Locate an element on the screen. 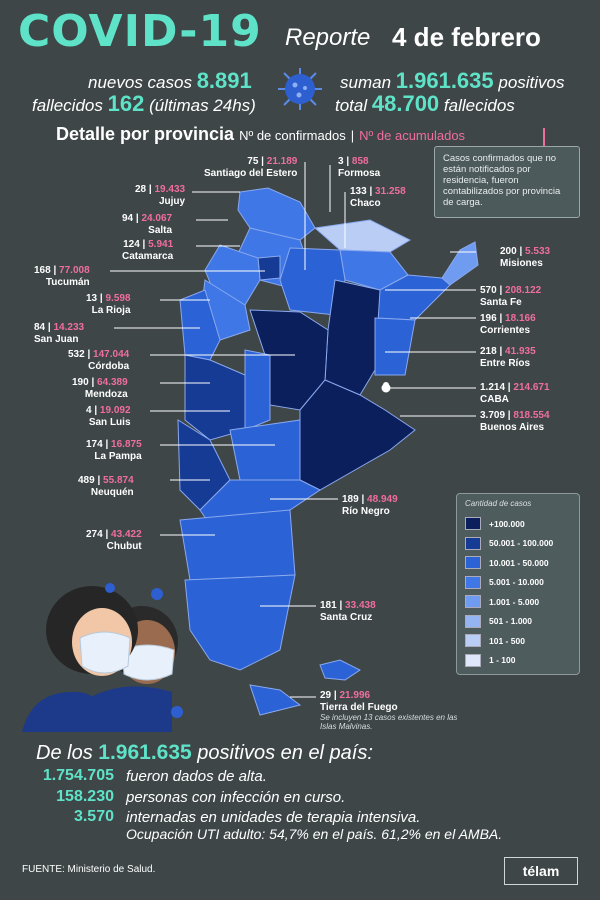 The width and height of the screenshot is (600, 900). label-santiago-del-estero: 75 | 21.189 Santiago del Estero is located at coordinates (251, 167).